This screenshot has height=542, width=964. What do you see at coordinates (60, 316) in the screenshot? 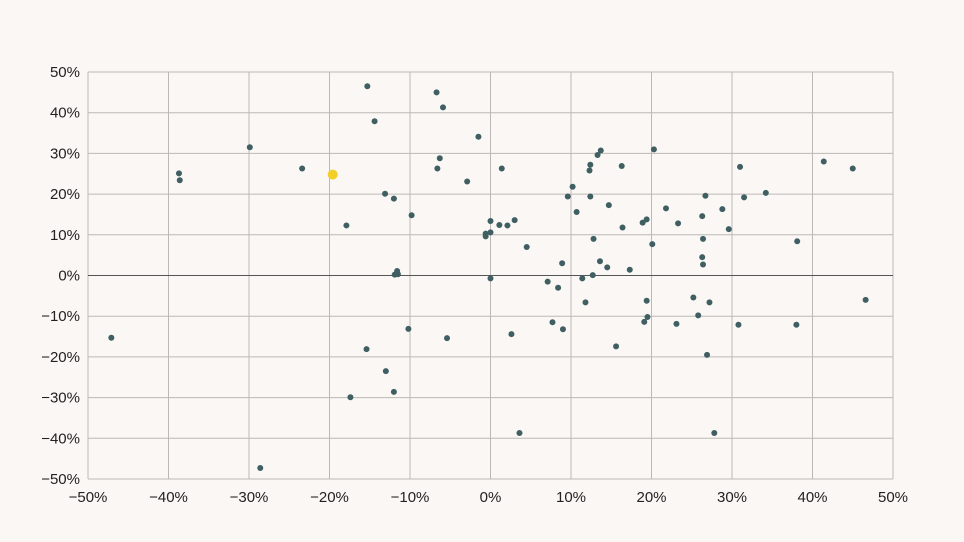
I see `y-tick-label: −10%` at bounding box center [60, 316].